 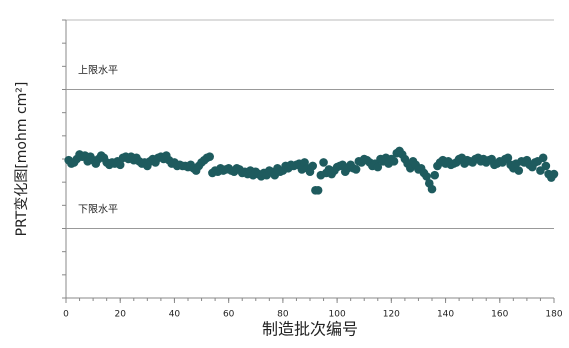 I want to click on x-tick-label: 120, so click(x=391, y=315).